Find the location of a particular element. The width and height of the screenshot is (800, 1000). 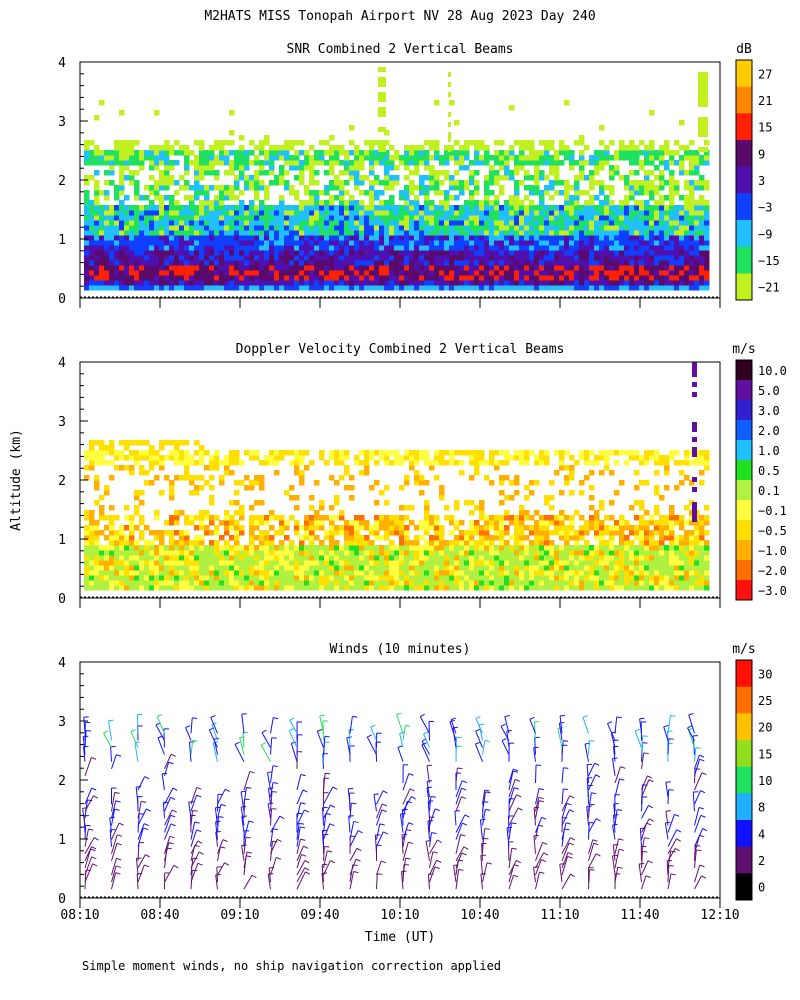

colorbar-label: 1.0 is located at coordinates (769, 451).